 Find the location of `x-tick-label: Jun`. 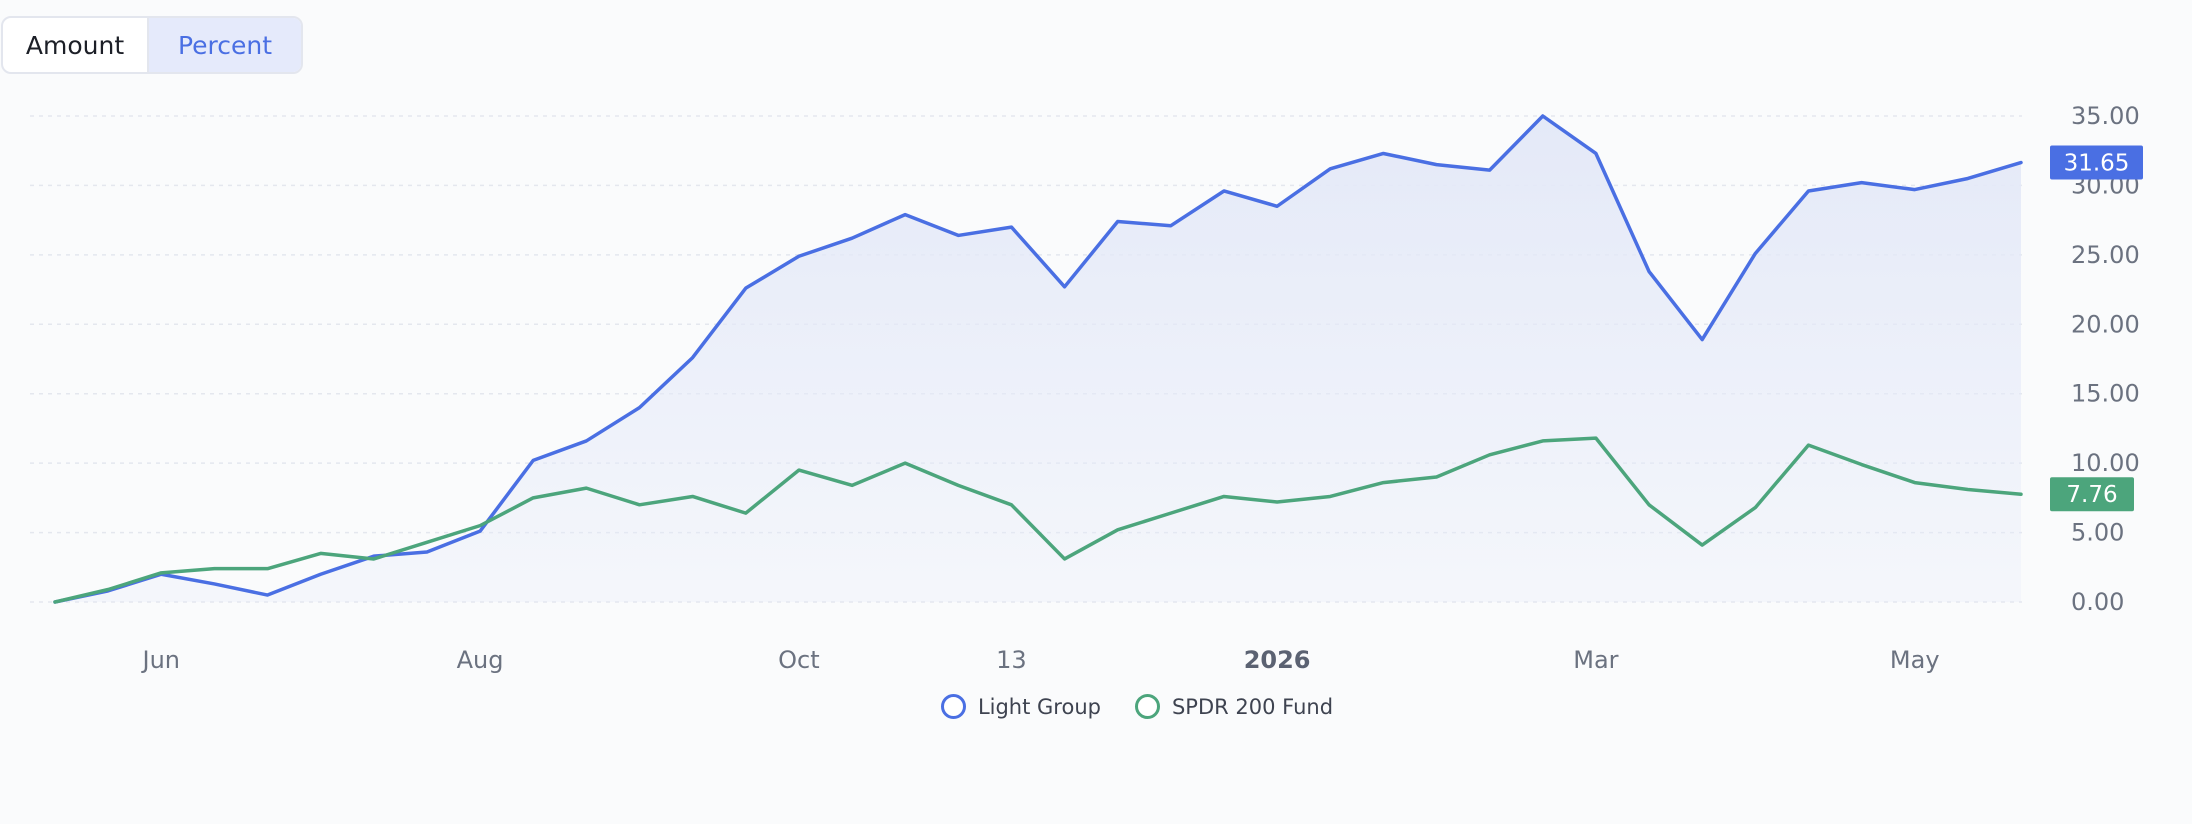

x-tick-label: Jun is located at coordinates (161, 660).